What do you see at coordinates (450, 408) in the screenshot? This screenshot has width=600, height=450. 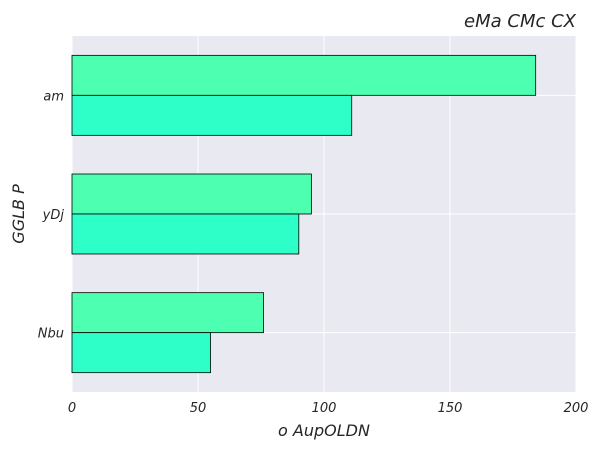 I see `x-tick-label: 150` at bounding box center [450, 408].